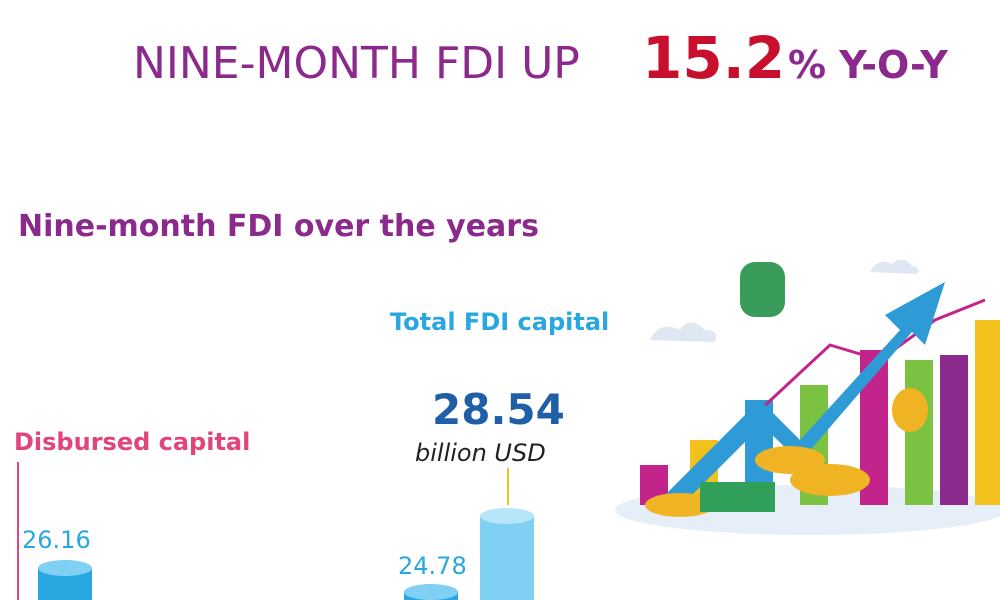  I want to click on title-main: NINE-MONTH FDI UP, so click(356, 63).